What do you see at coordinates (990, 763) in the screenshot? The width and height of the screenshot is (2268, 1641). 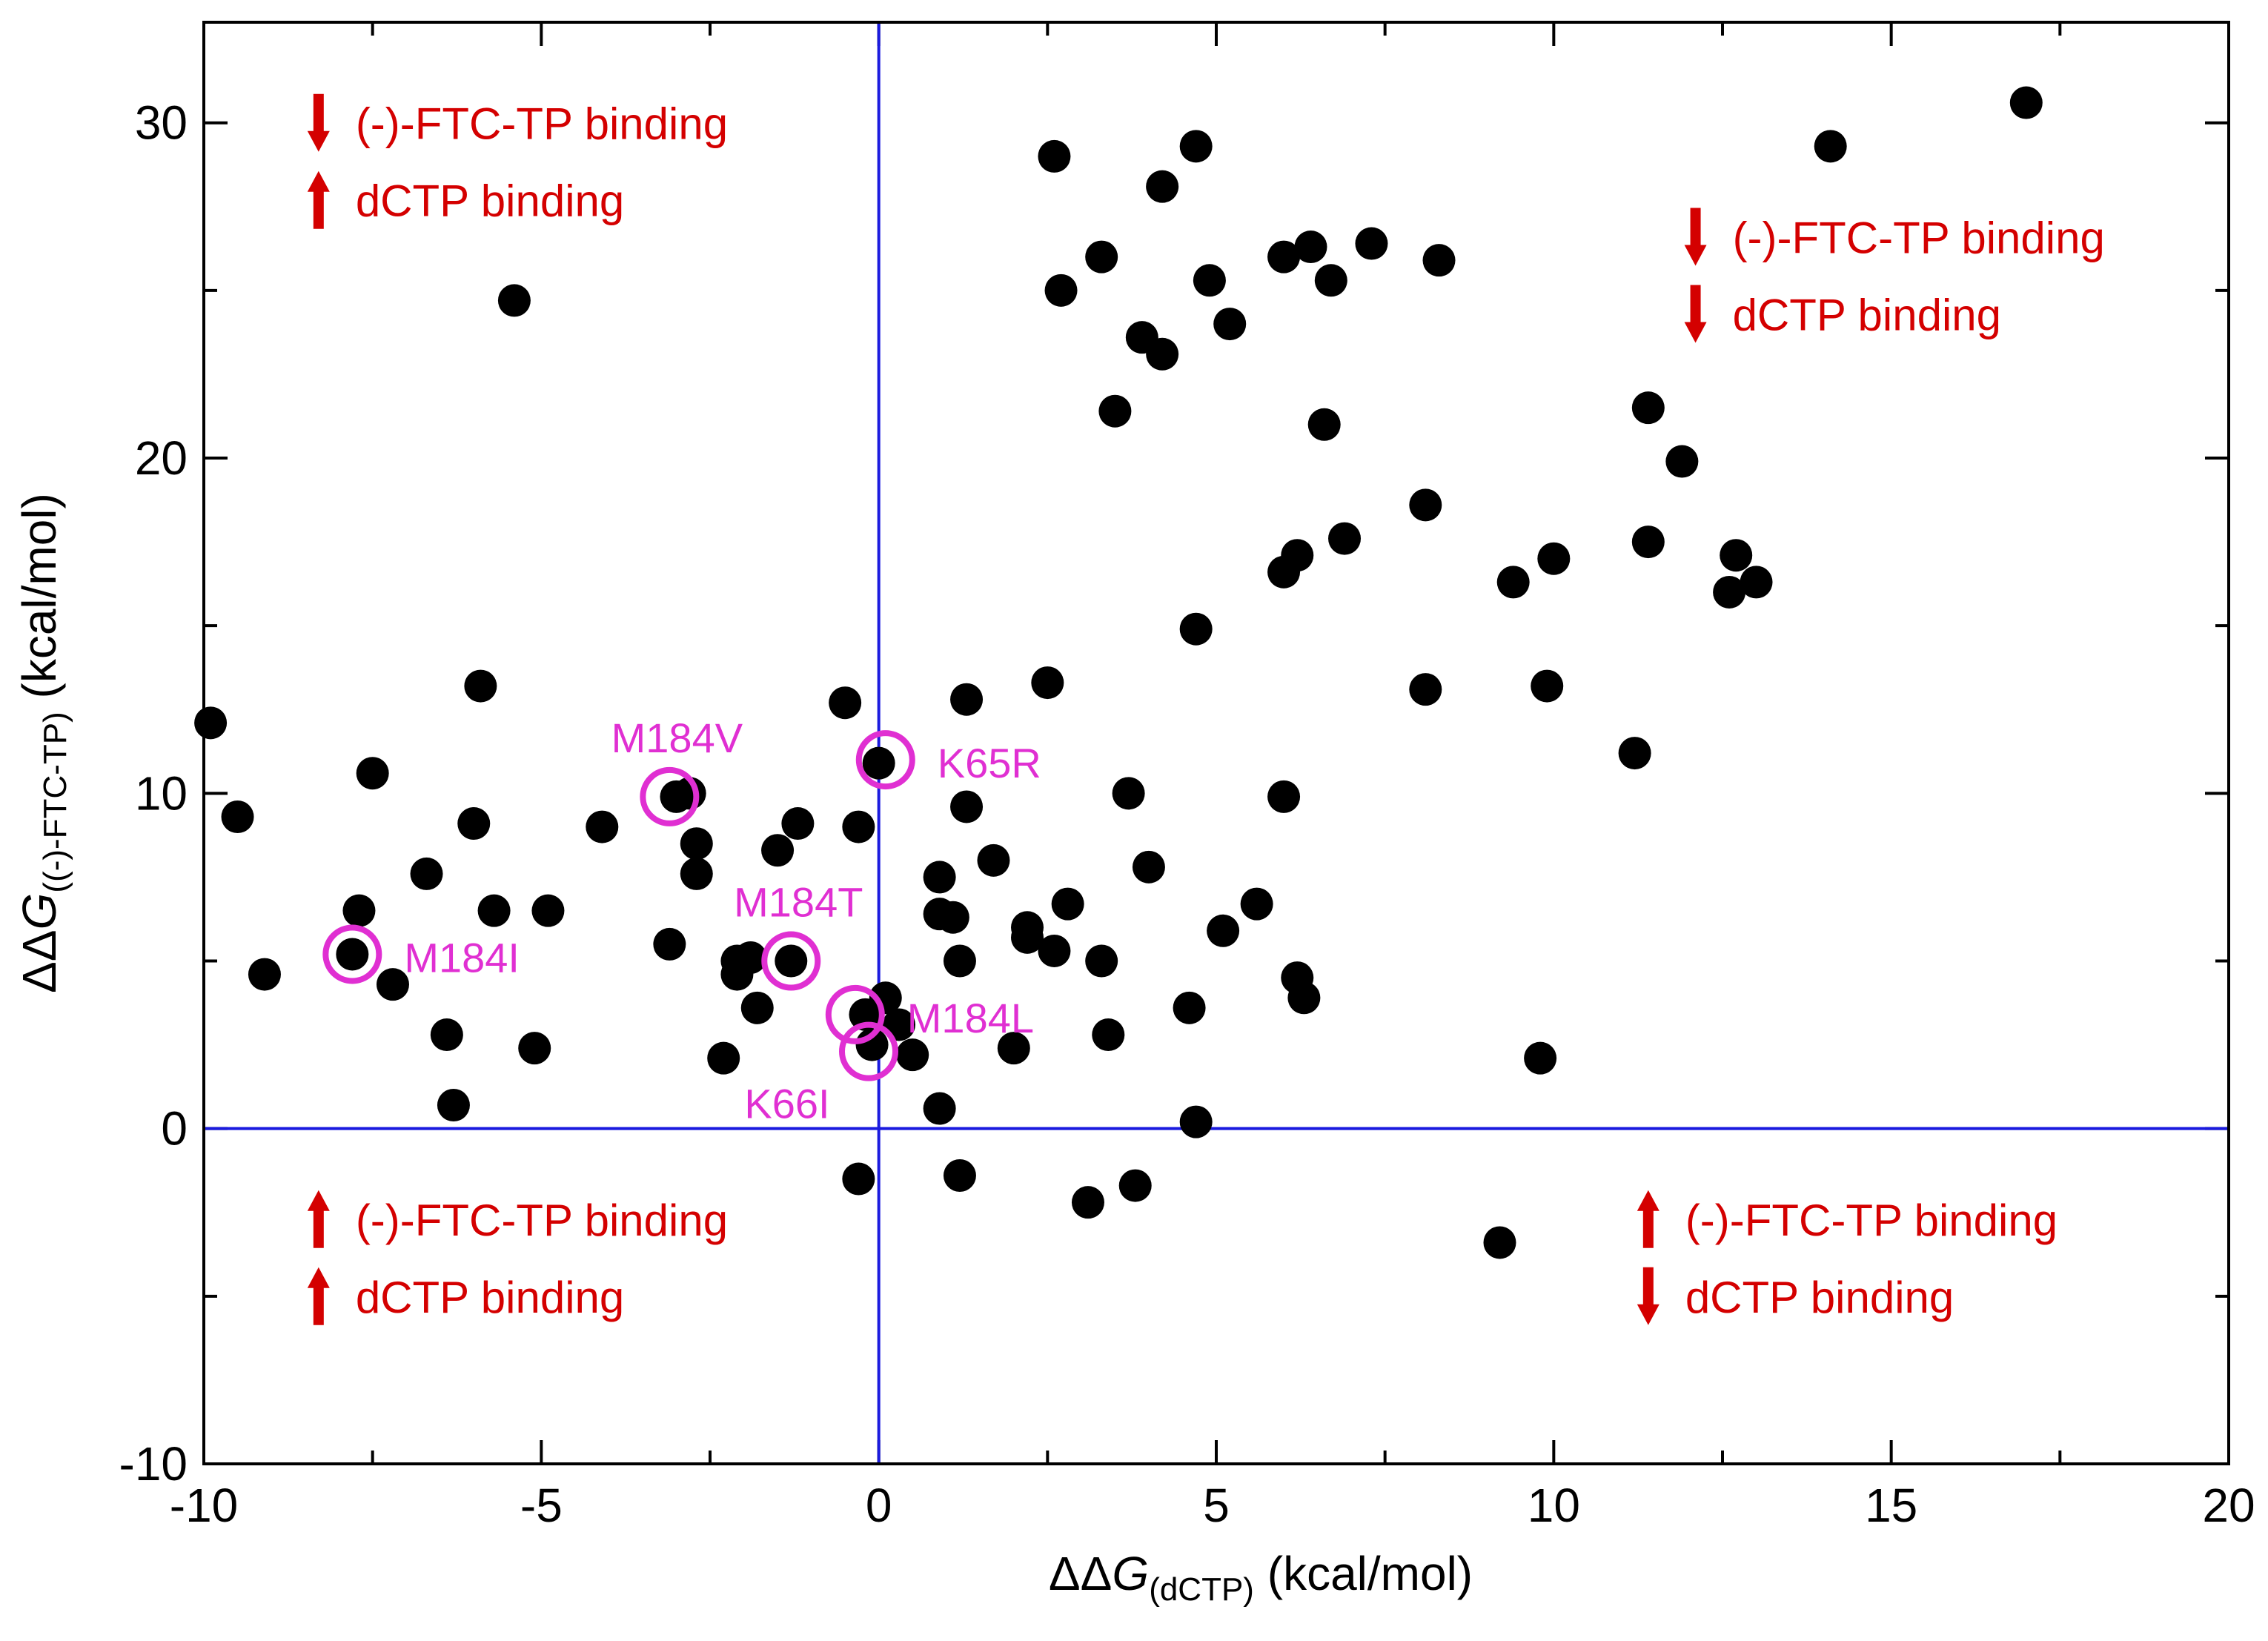 I see `mutation-label: K65R` at bounding box center [990, 763].